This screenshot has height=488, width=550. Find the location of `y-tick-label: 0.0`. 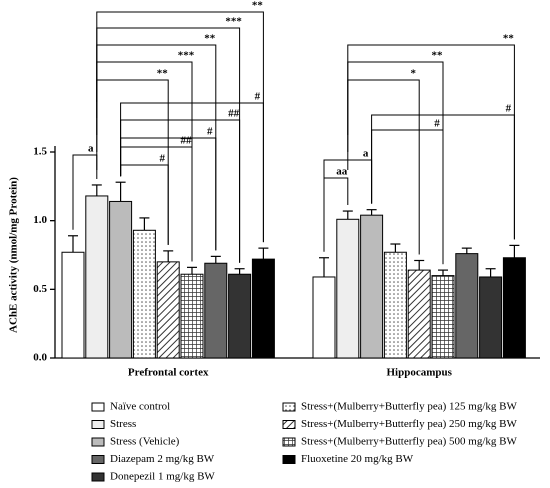

y-tick-label: 0.0 is located at coordinates (40, 358).